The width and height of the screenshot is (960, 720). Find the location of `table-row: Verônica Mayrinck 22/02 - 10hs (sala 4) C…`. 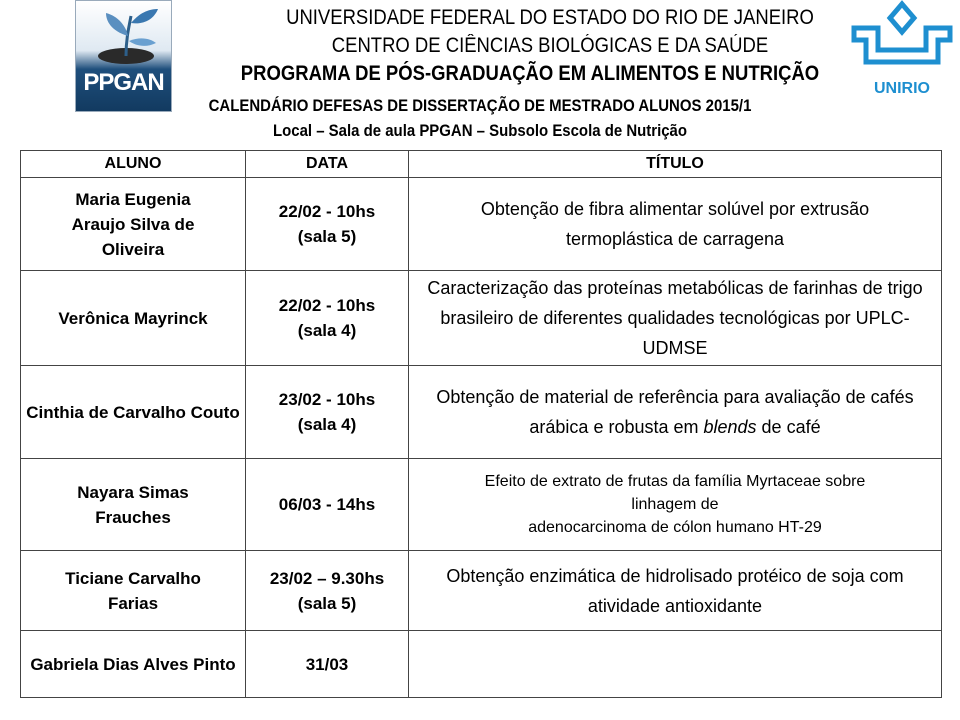

table-row: Verônica Mayrinck 22/02 - 10hs (sala 4) C… is located at coordinates (481, 318).